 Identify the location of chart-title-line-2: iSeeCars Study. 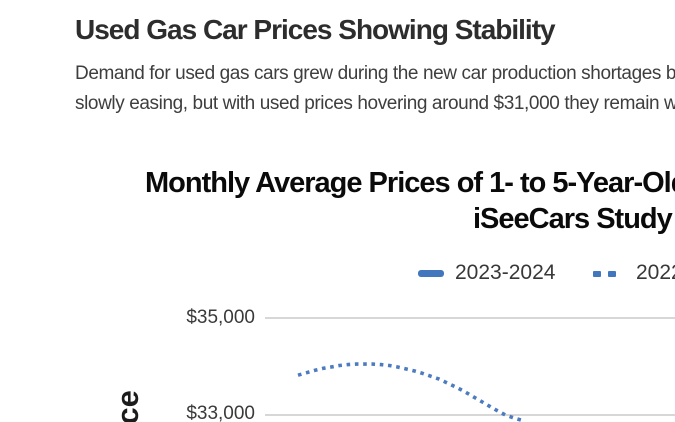
(573, 219).